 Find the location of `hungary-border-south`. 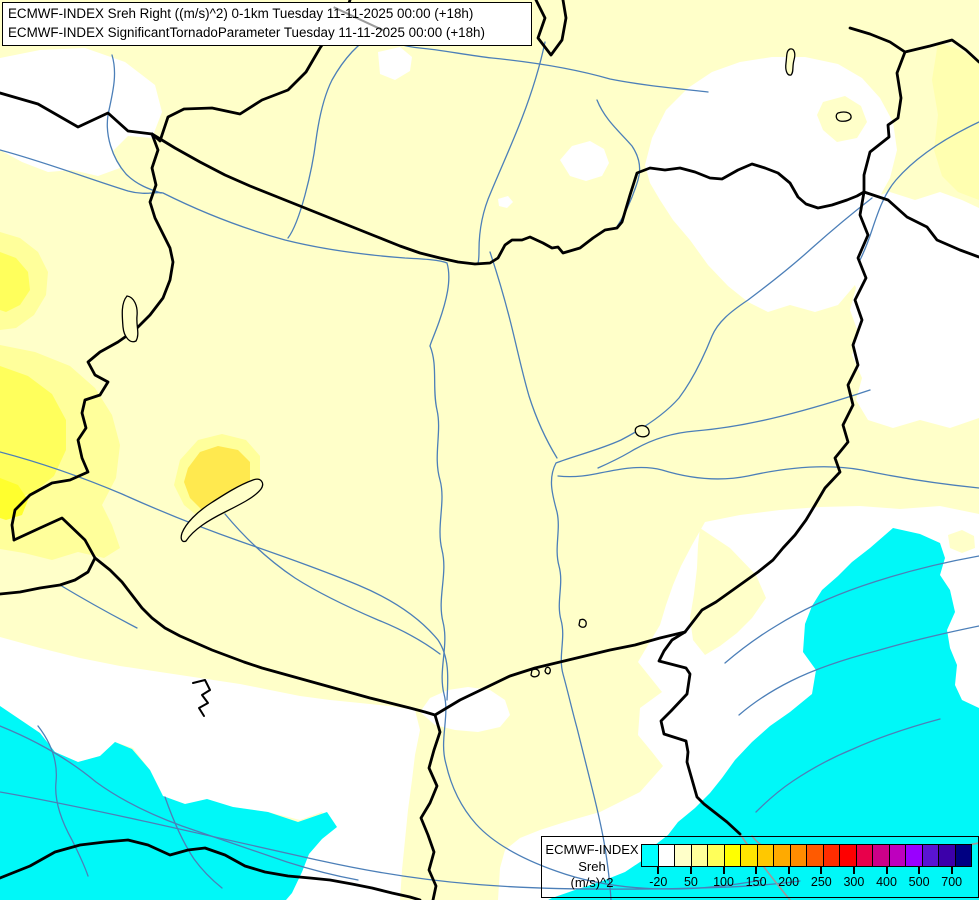

hungary-border-south is located at coordinates (560, 673).